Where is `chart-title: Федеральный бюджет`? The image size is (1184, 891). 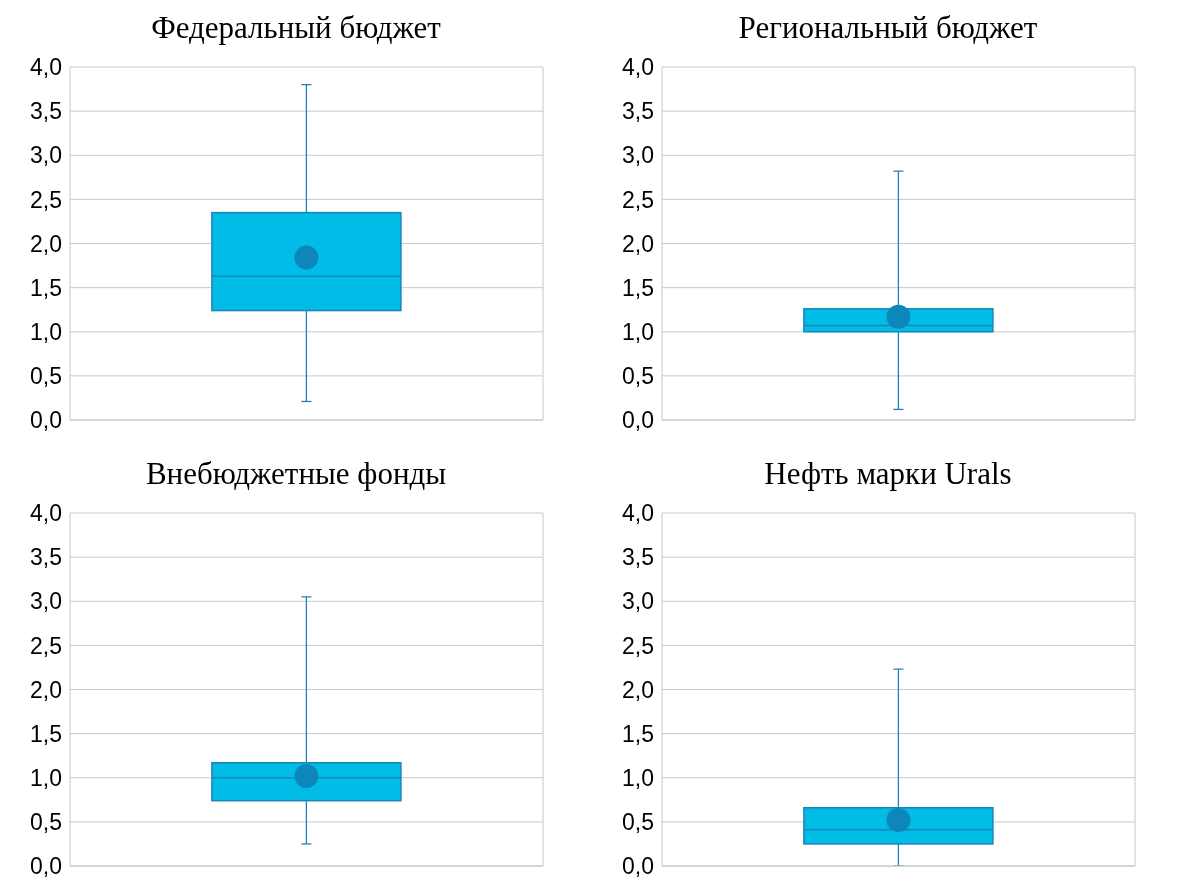 chart-title: Федеральный бюджет is located at coordinates (296, 28).